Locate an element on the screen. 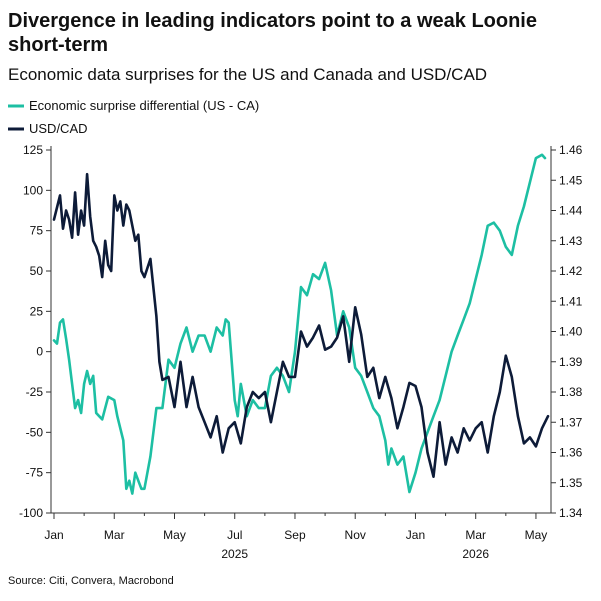 The width and height of the screenshot is (601, 601). x-axis: Jan Mar May Jul Sep Nov Jan Mar May 2025 2026 is located at coordinates (297, 536).